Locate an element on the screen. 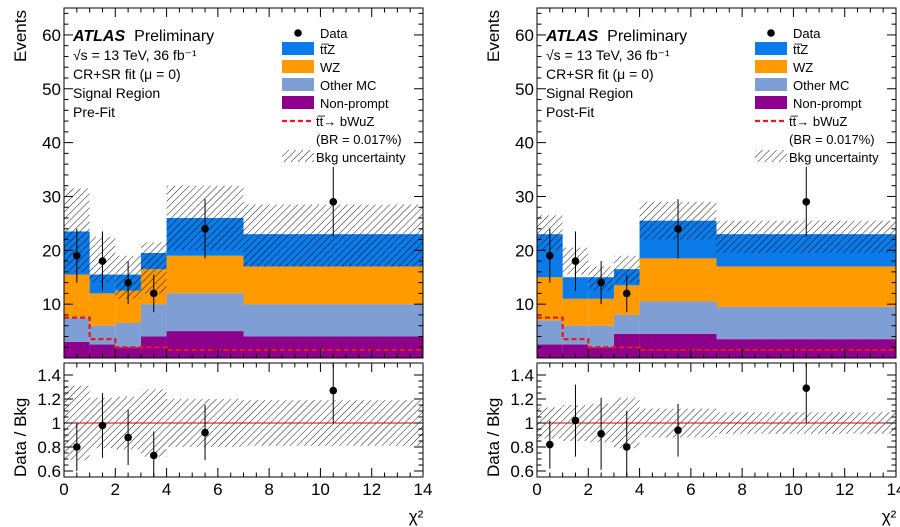 This screenshot has width=900, height=527. bar-nonprompt-bin3 is located at coordinates (153, 347).